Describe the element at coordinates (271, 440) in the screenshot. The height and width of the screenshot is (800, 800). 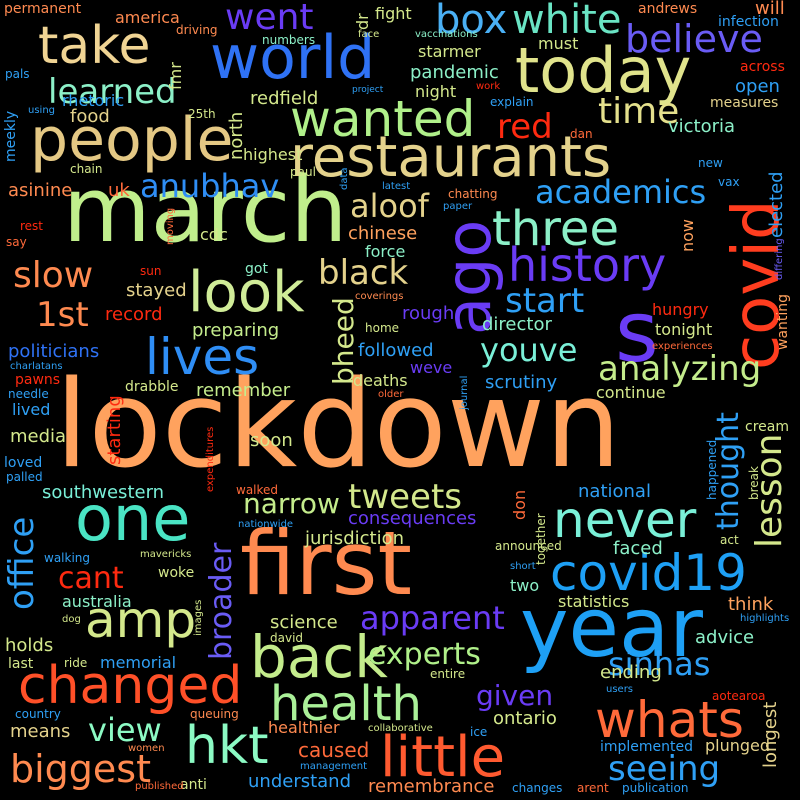
I see `word-soon: soon` at that location.